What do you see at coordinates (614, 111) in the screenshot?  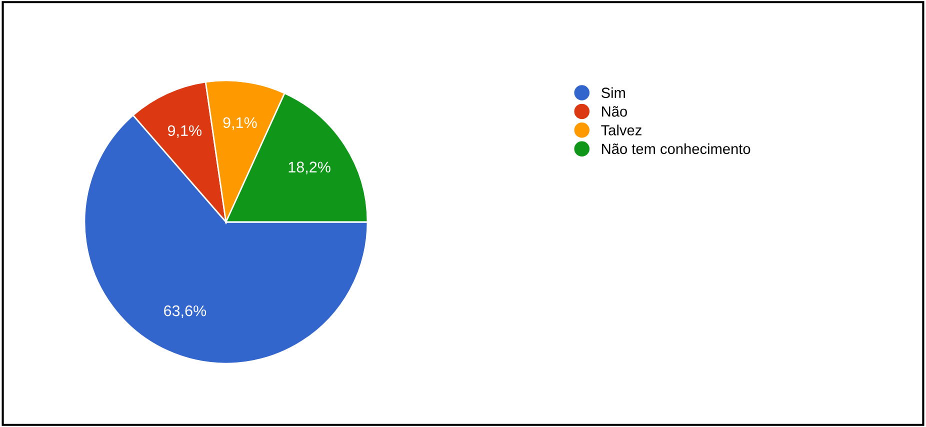 I see `legend-label: Não` at bounding box center [614, 111].